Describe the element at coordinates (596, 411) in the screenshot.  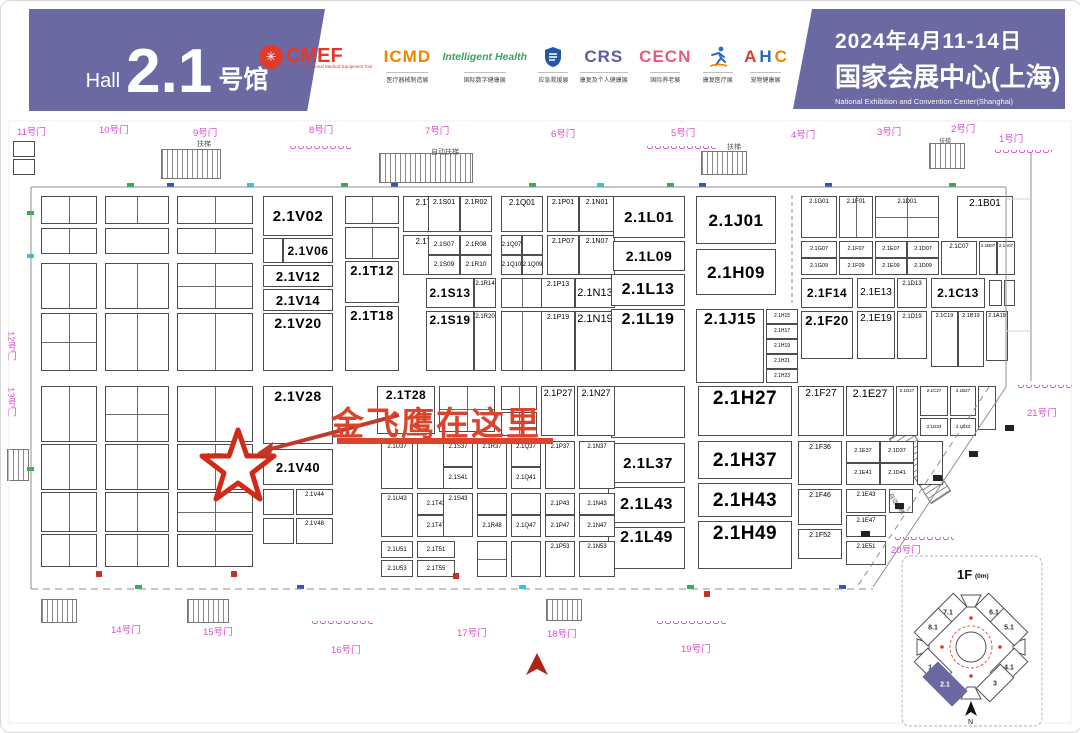
I see `booth-2.1N27: 2.1N27` at that location.